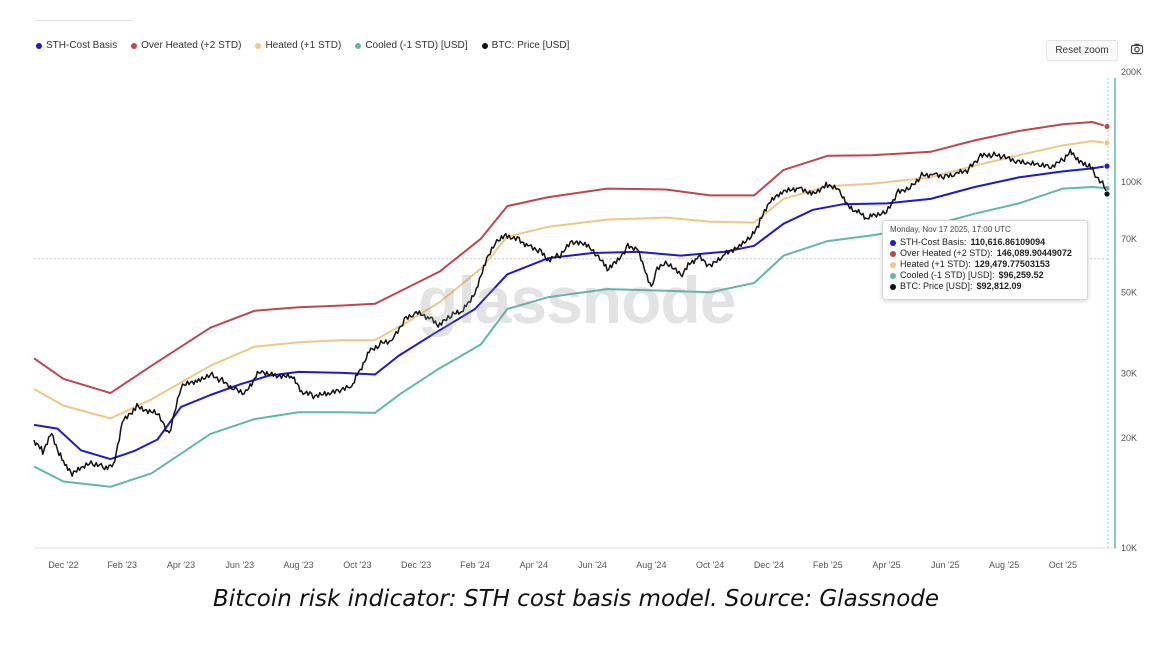  I want to click on series-end-marker-sth-cost-basis, so click(1107, 166).